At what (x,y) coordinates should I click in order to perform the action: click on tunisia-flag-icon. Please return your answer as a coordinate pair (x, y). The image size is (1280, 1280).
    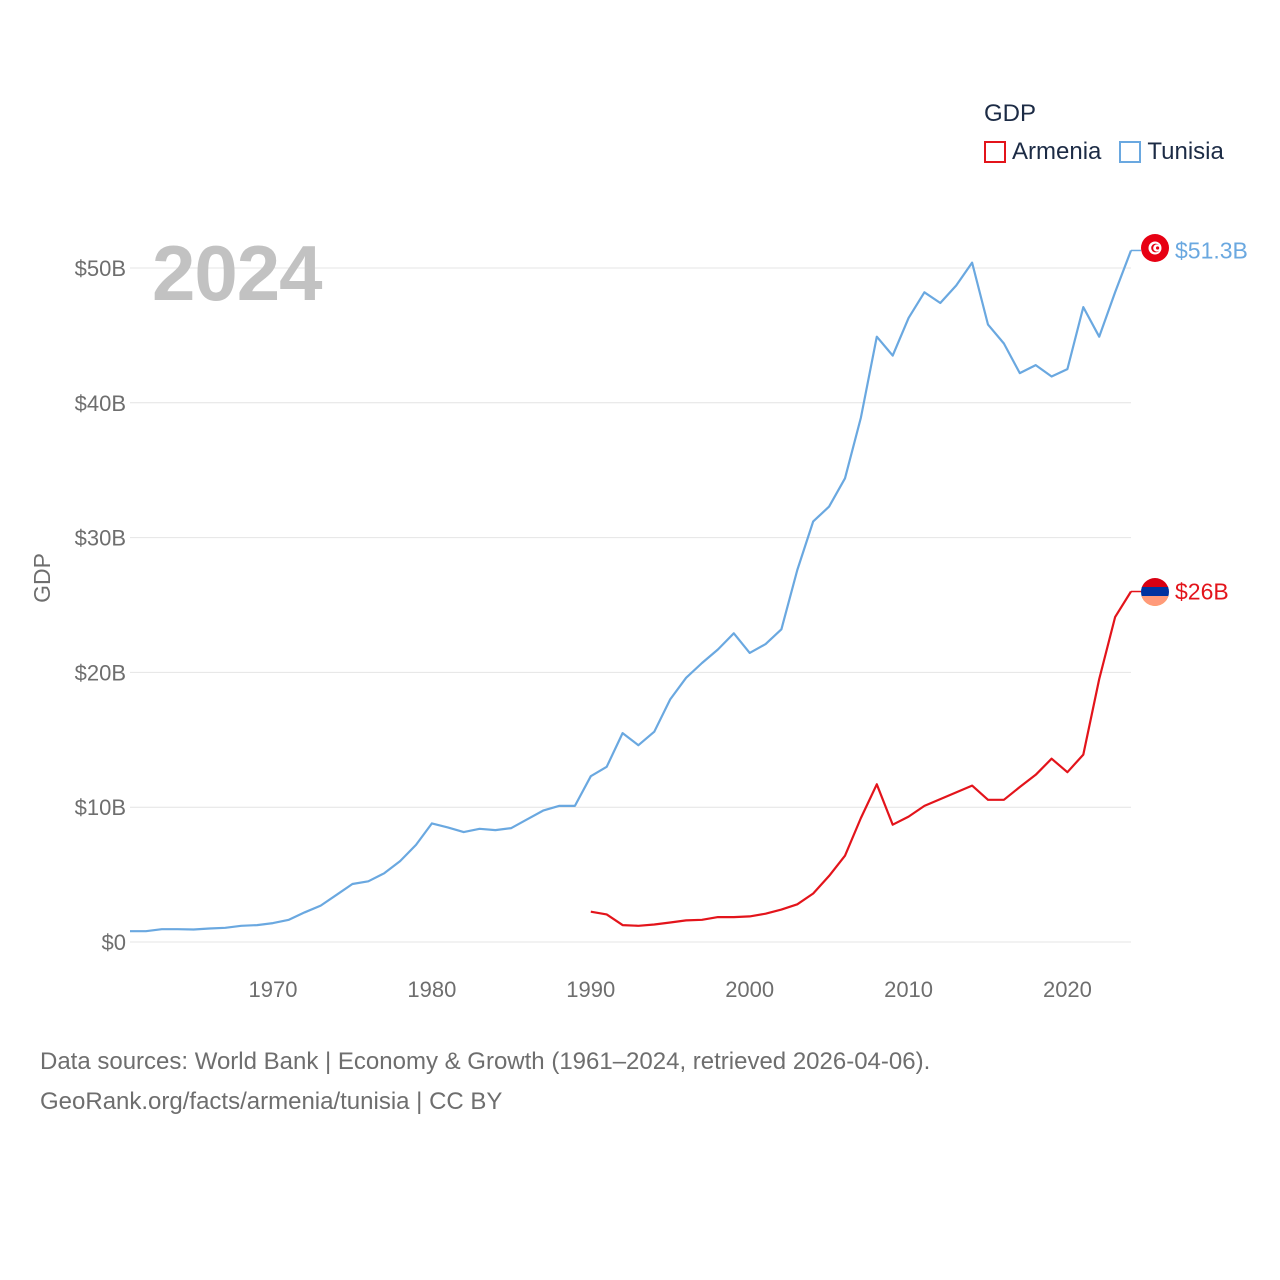
    Looking at the image, I should click on (1155, 248).